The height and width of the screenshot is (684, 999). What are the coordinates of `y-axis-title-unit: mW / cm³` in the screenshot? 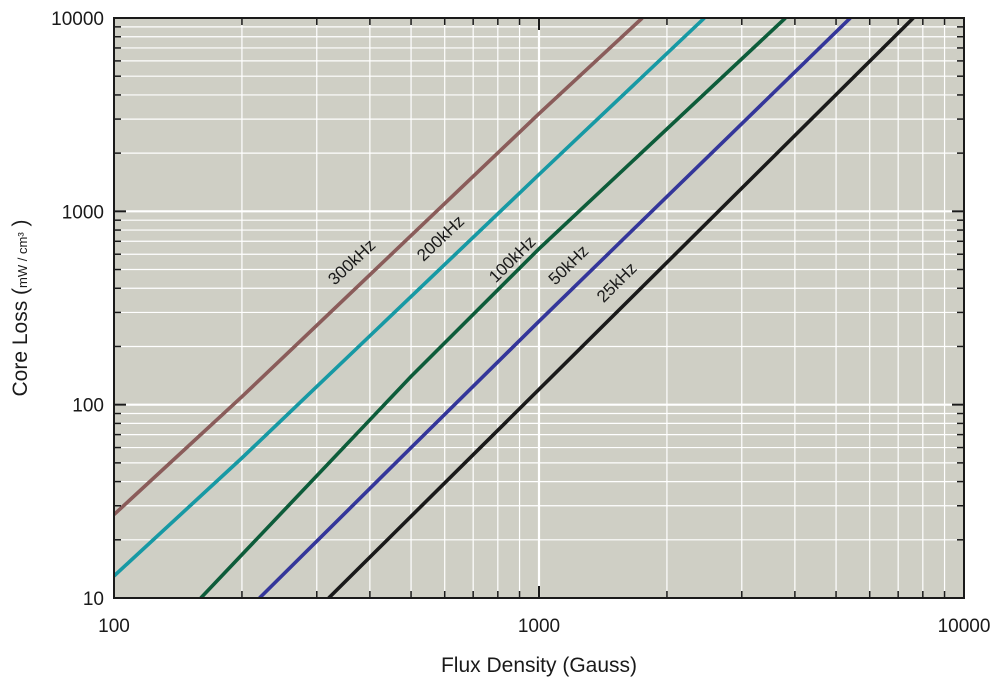 It's located at (22, 260).